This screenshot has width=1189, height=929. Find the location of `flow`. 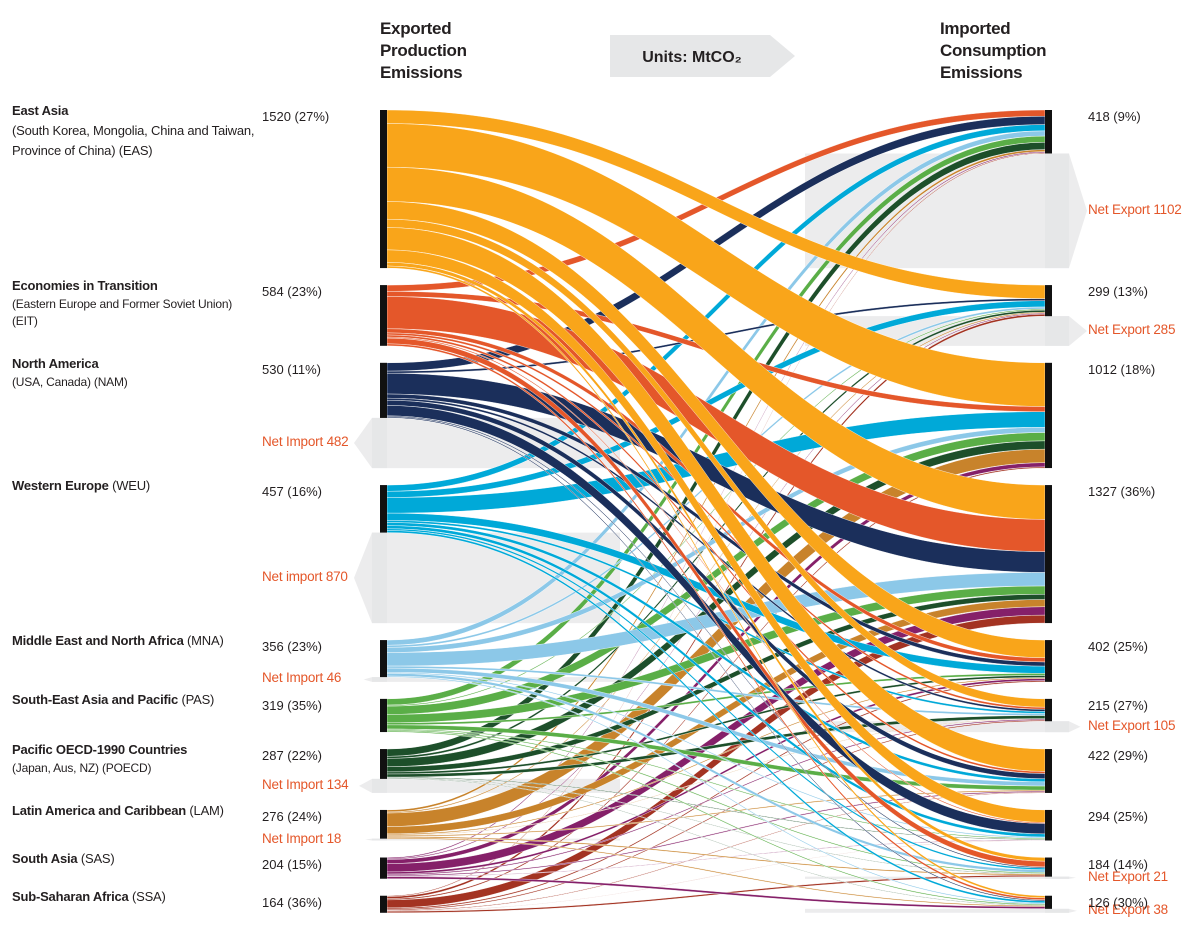

flow is located at coordinates (716, 876).